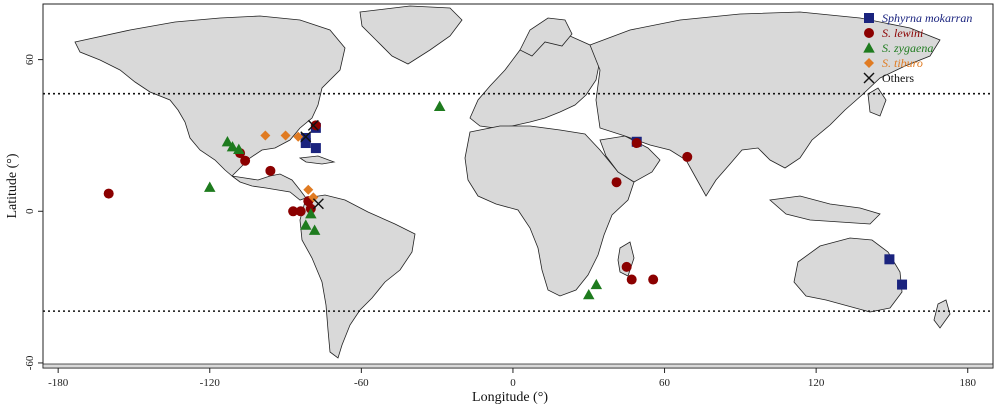 The image size is (1000, 414). What do you see at coordinates (825, 210) in the screenshot?
I see `southeast-asia-islands` at bounding box center [825, 210].